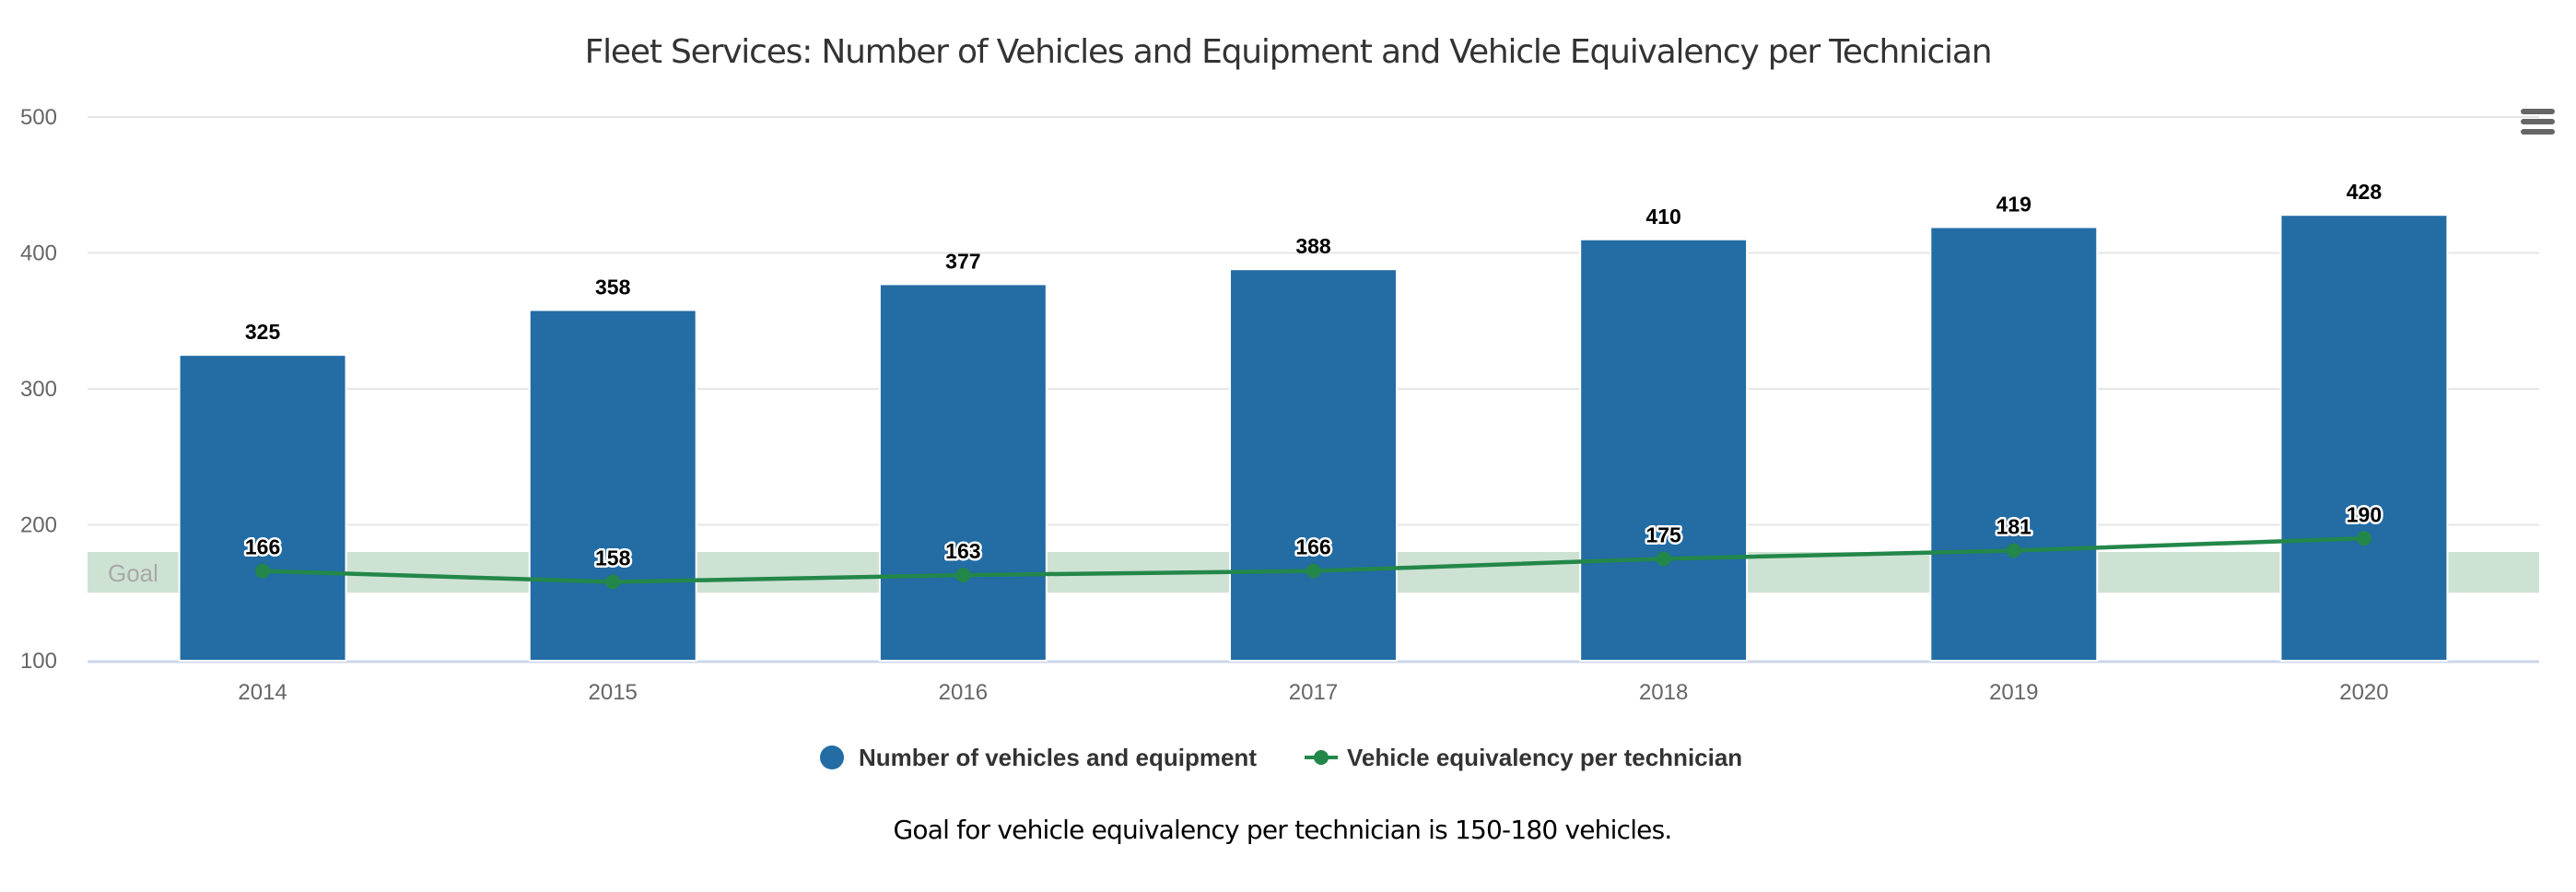 Image resolution: width=2576 pixels, height=892 pixels. I want to click on line-data-label: 163, so click(962, 551).